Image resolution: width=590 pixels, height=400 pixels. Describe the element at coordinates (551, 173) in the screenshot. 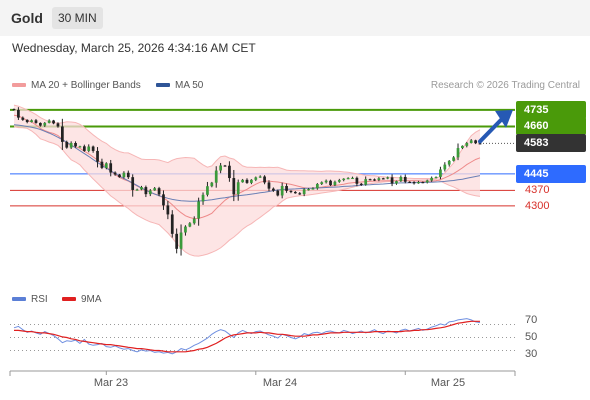

I see `level-label-4445: 4445` at that location.